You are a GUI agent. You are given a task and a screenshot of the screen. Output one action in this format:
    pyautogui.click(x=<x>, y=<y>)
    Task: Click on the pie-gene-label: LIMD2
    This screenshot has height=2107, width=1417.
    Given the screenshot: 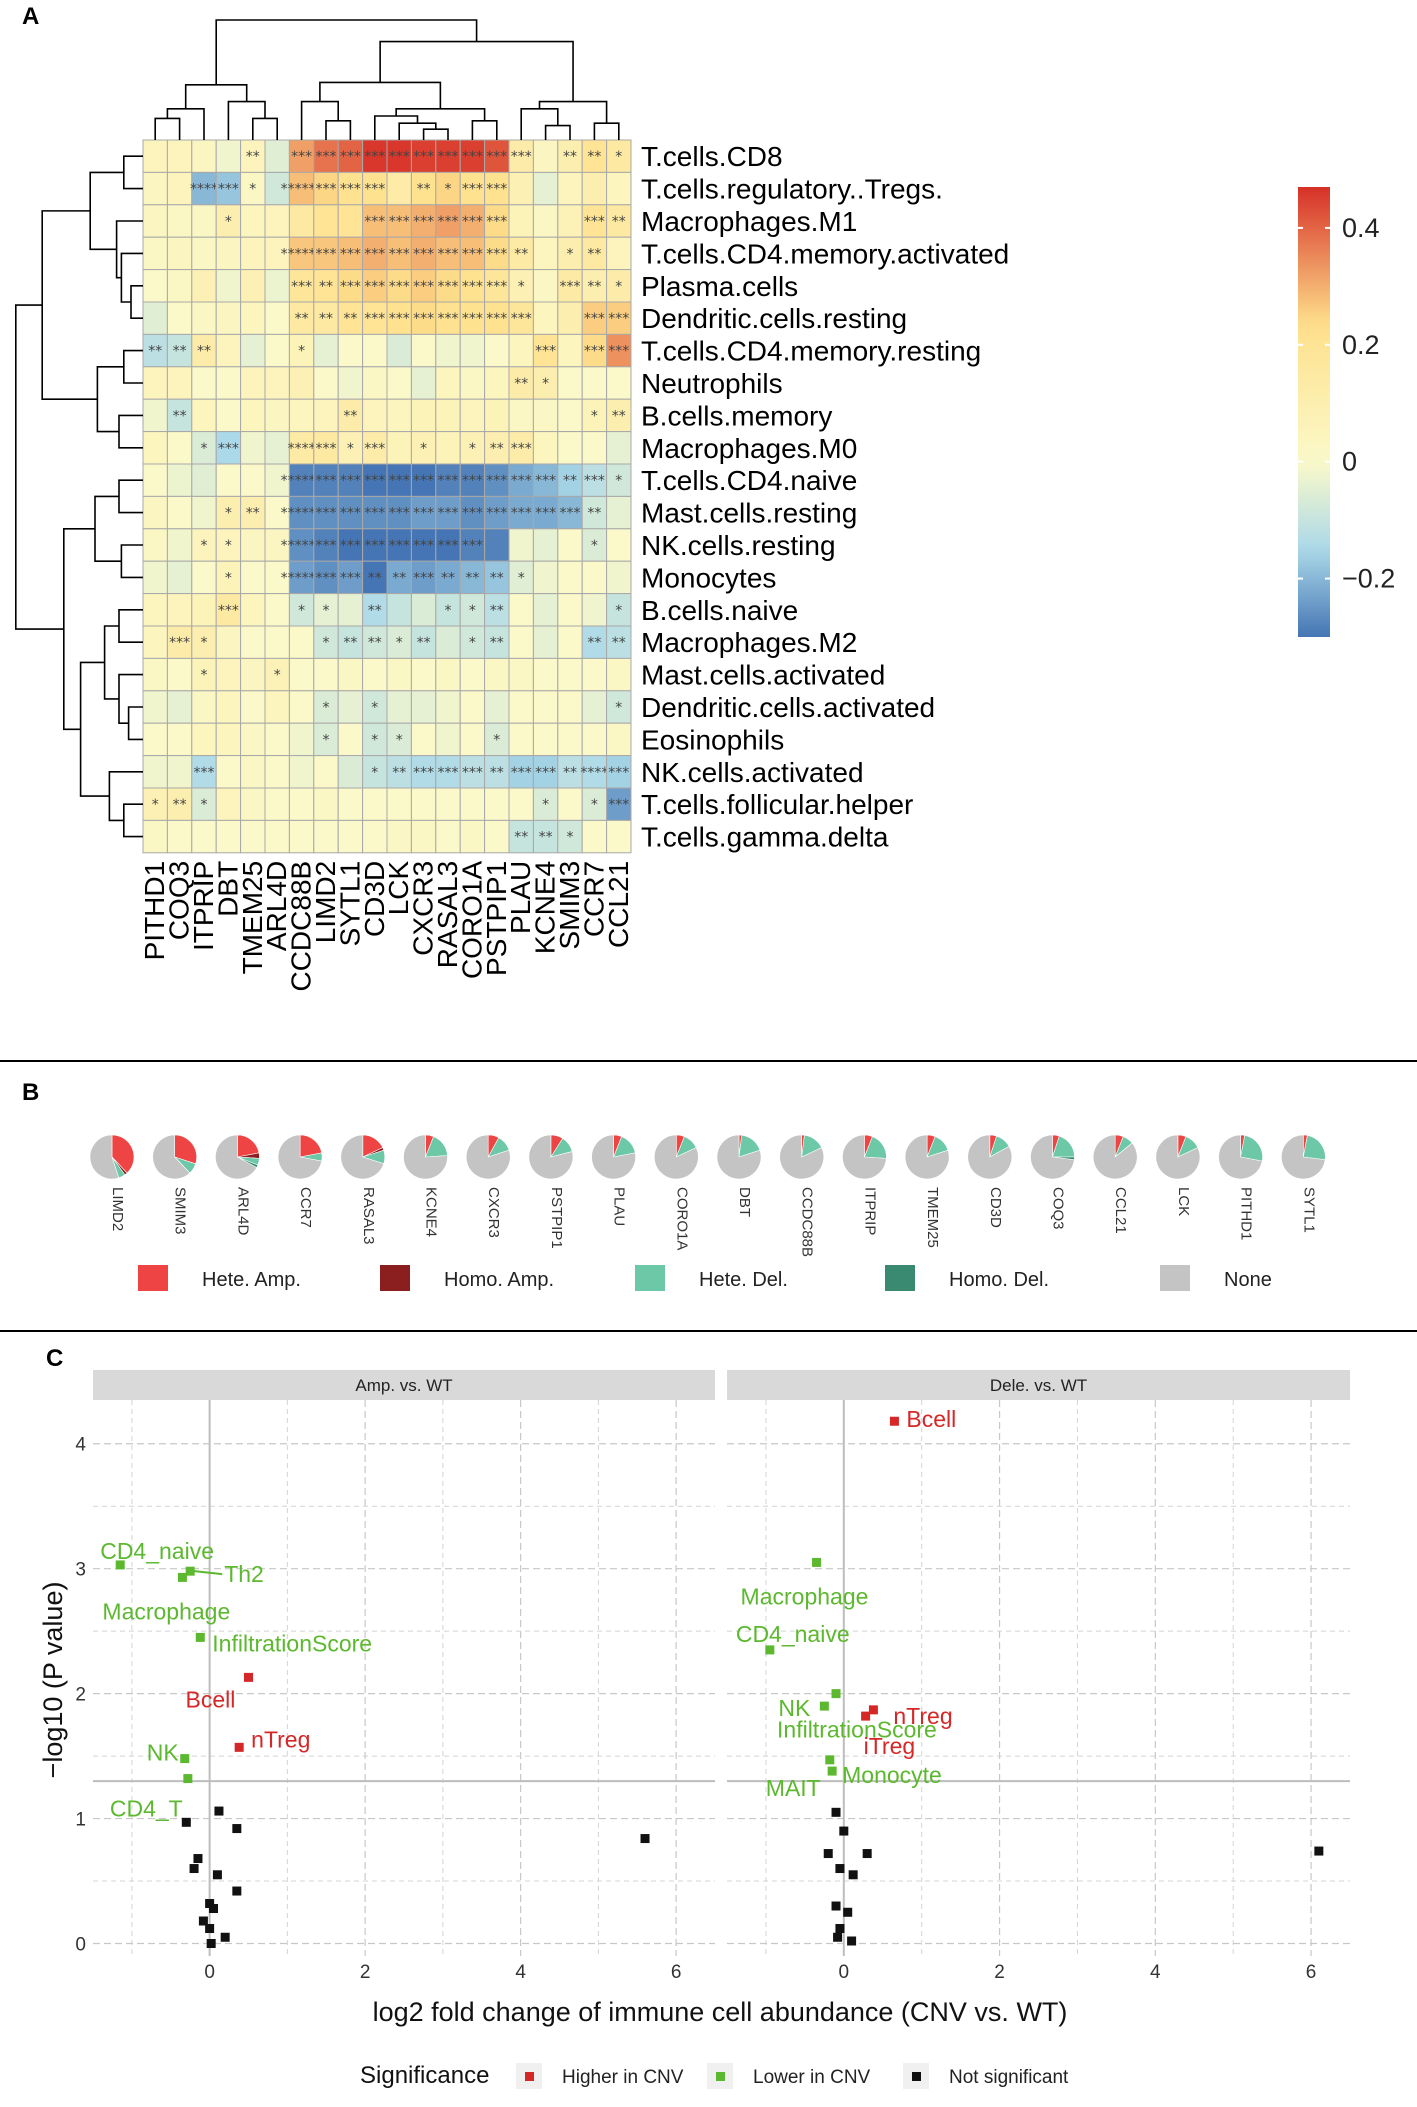 What is the action you would take?
    pyautogui.click(x=117, y=1209)
    